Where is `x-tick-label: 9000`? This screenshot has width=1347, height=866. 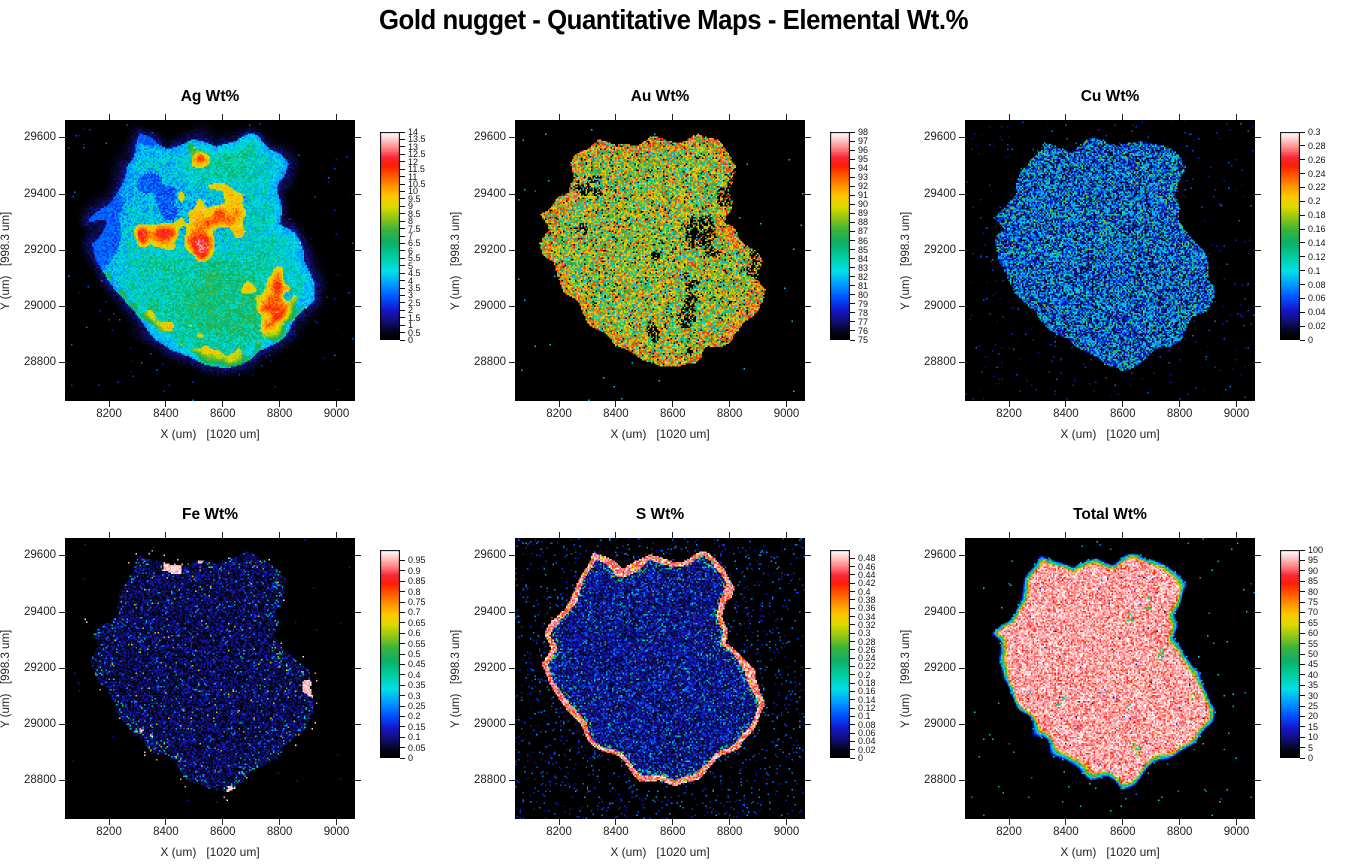
x-tick-label: 9000 is located at coordinates (336, 414).